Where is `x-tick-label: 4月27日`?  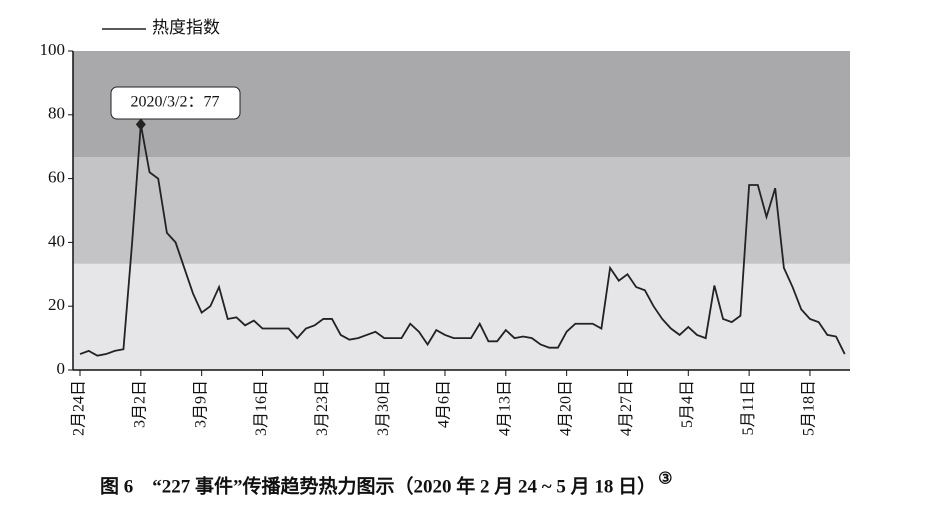 x-tick-label: 4月27日 is located at coordinates (626, 408).